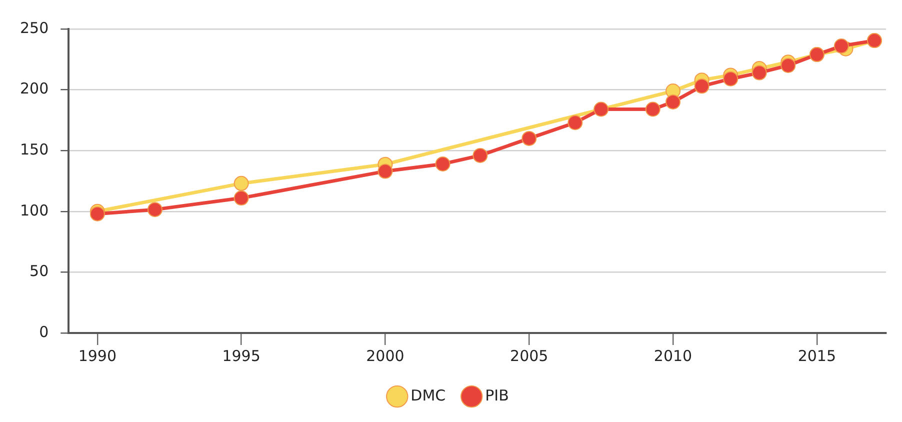 This screenshot has width=902, height=422. What do you see at coordinates (673, 355) in the screenshot?
I see `x-tick-label: 2010` at bounding box center [673, 355].